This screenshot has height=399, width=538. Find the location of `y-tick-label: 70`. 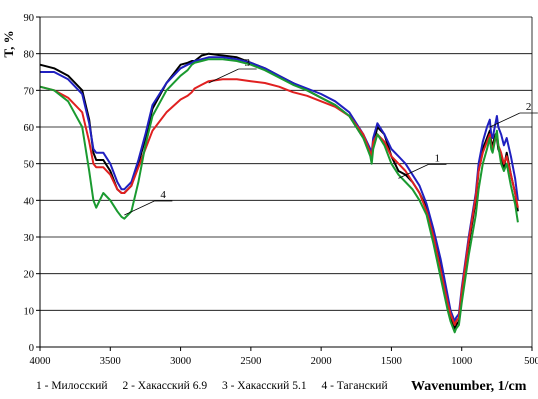

y-tick-label: 70 is located at coordinates (29, 91).